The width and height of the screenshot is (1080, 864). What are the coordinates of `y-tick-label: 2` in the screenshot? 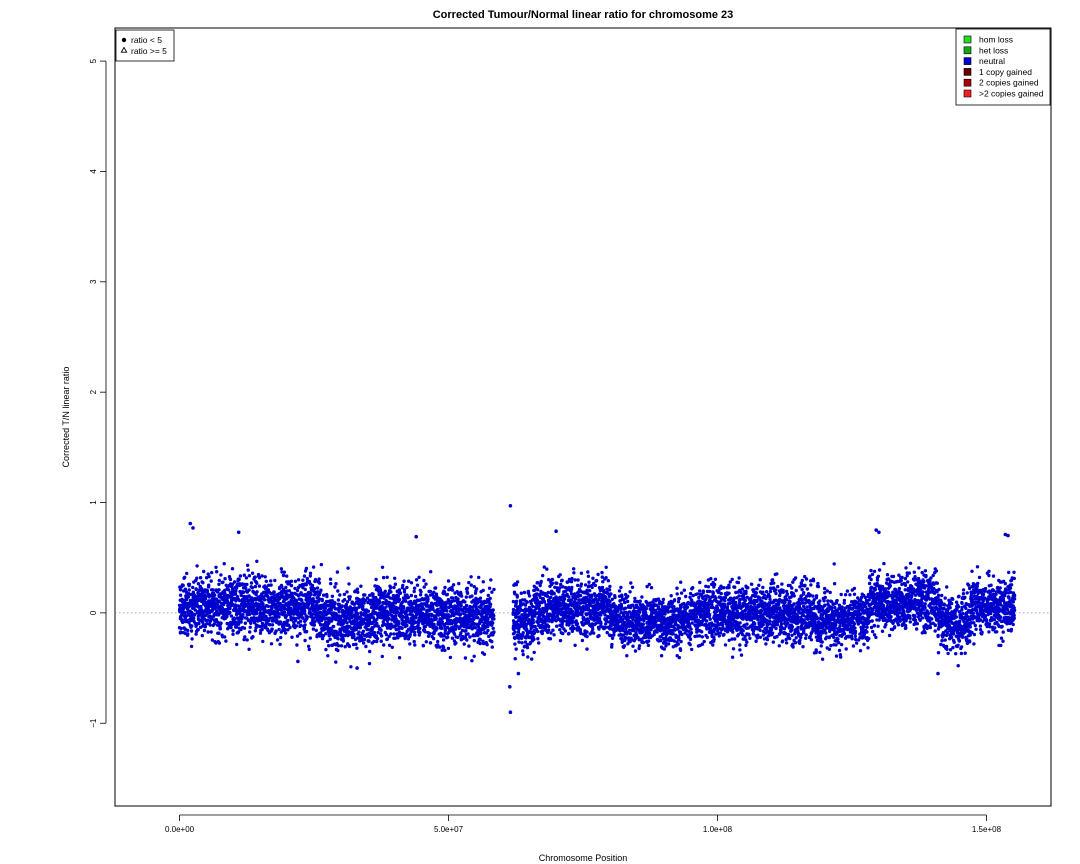 It's located at (93, 391).